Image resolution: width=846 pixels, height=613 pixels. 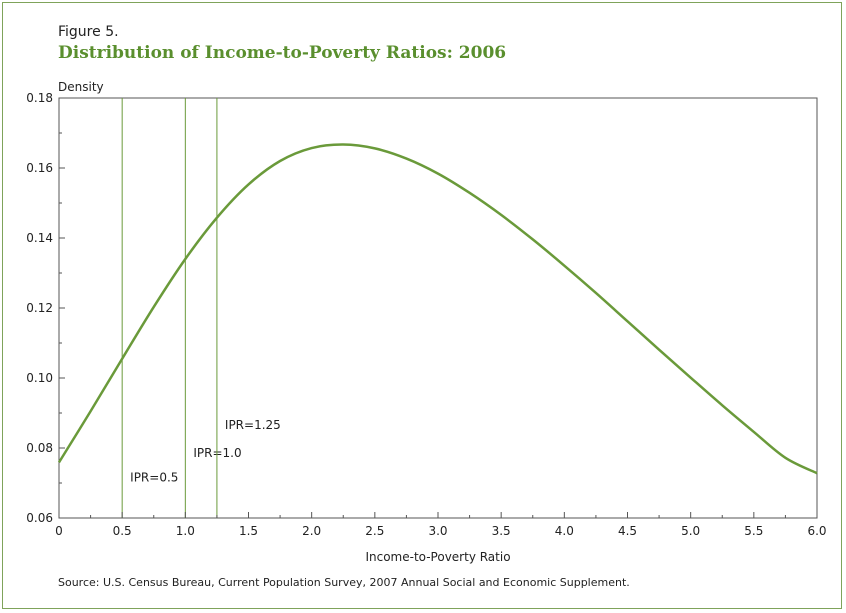 I want to click on x-tick-label: 1.5, so click(x=248, y=531).